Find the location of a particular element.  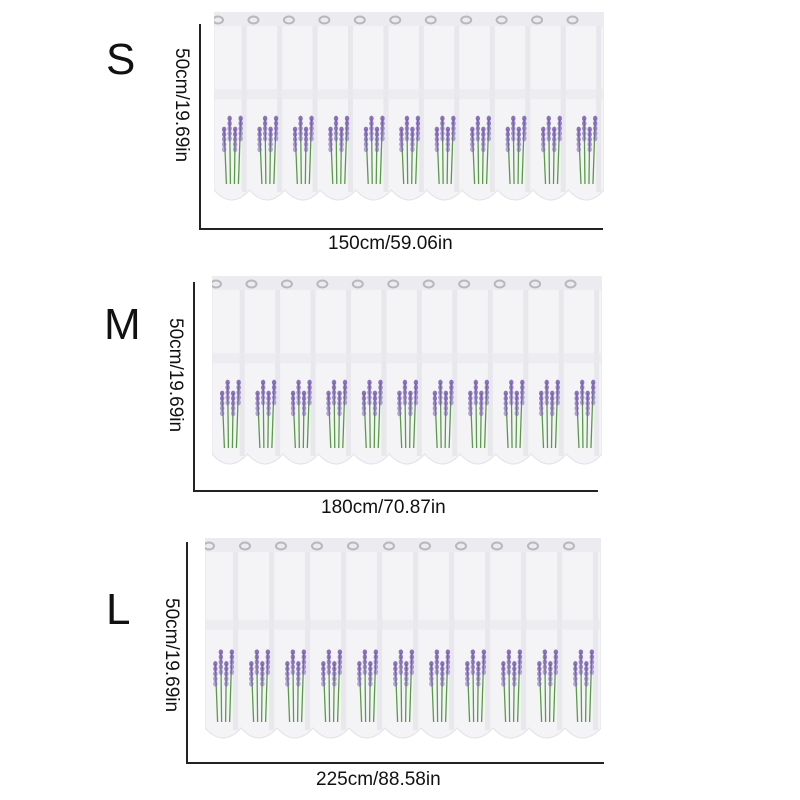

height-label-l: 50cm/19.69in is located at coordinates (171, 655).